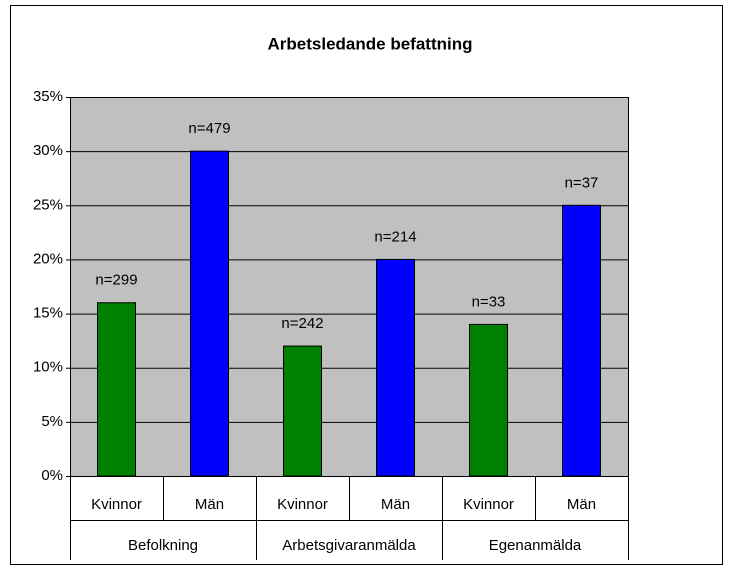 This screenshot has height=569, width=731. What do you see at coordinates (52, 421) in the screenshot?
I see `y-tick-label: 5%` at bounding box center [52, 421].